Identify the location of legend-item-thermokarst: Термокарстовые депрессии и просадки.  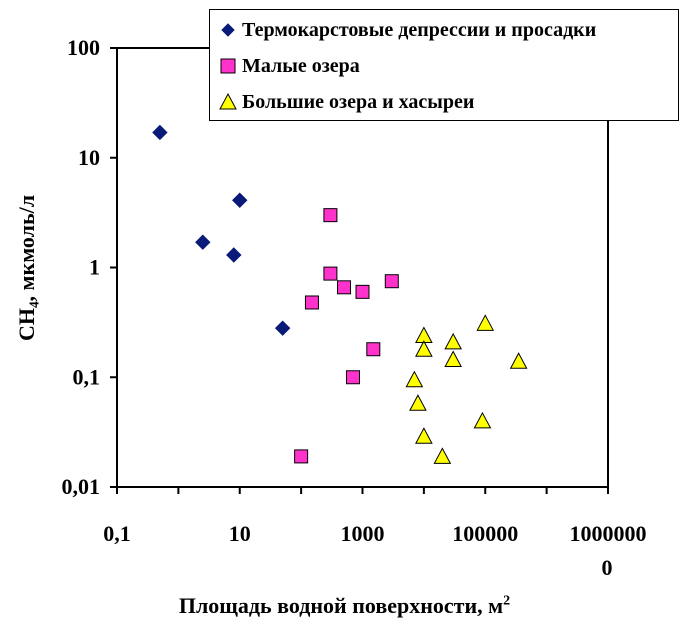
(407, 30).